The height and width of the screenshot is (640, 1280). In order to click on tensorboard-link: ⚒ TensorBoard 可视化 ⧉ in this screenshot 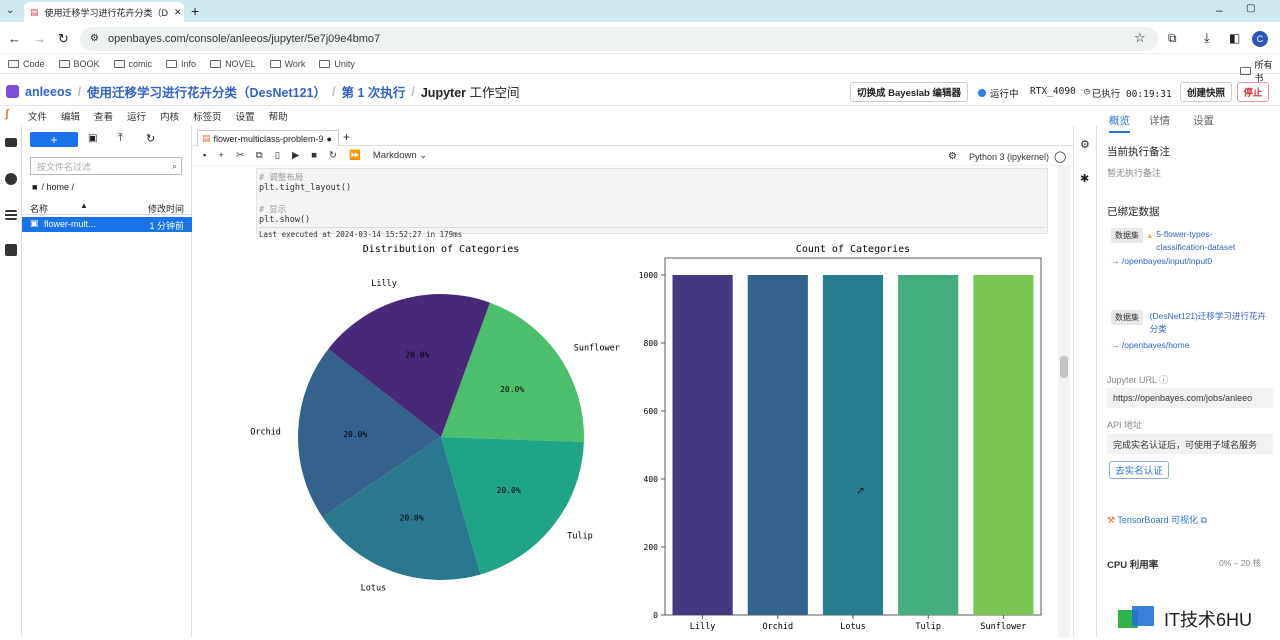, I will do `click(1157, 519)`.